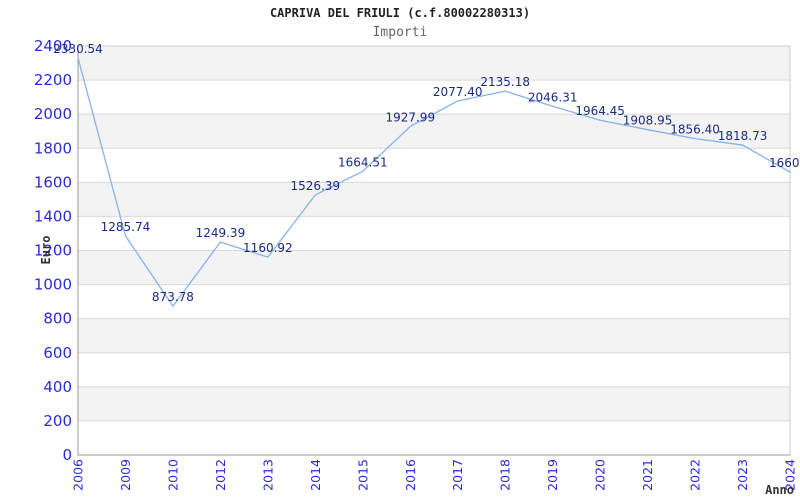  Describe the element at coordinates (505, 475) in the screenshot. I see `x-tick-label: 2018` at that location.